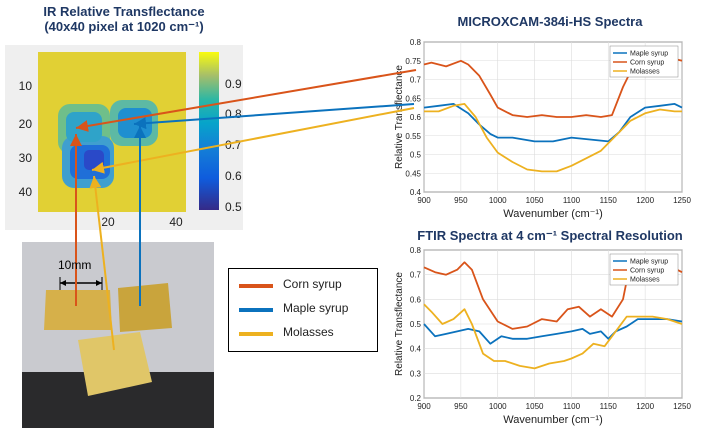 The image size is (720, 428). I want to click on colorbar-tick-label: 0.8, so click(233, 114).